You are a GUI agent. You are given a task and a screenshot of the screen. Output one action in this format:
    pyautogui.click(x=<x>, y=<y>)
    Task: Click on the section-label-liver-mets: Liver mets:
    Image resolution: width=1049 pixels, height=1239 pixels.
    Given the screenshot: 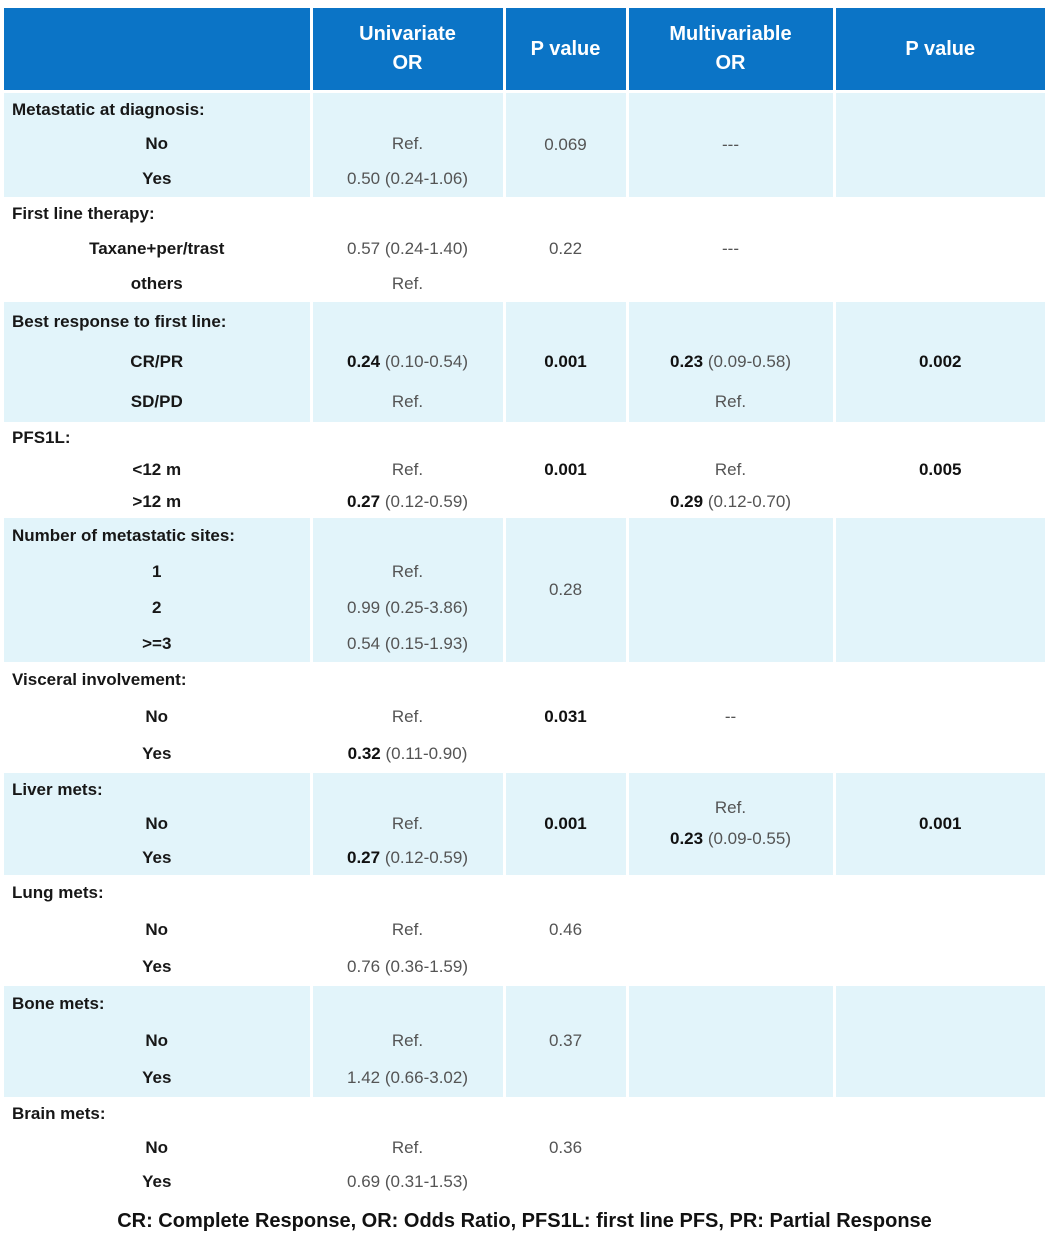 What is the action you would take?
    pyautogui.click(x=157, y=789)
    